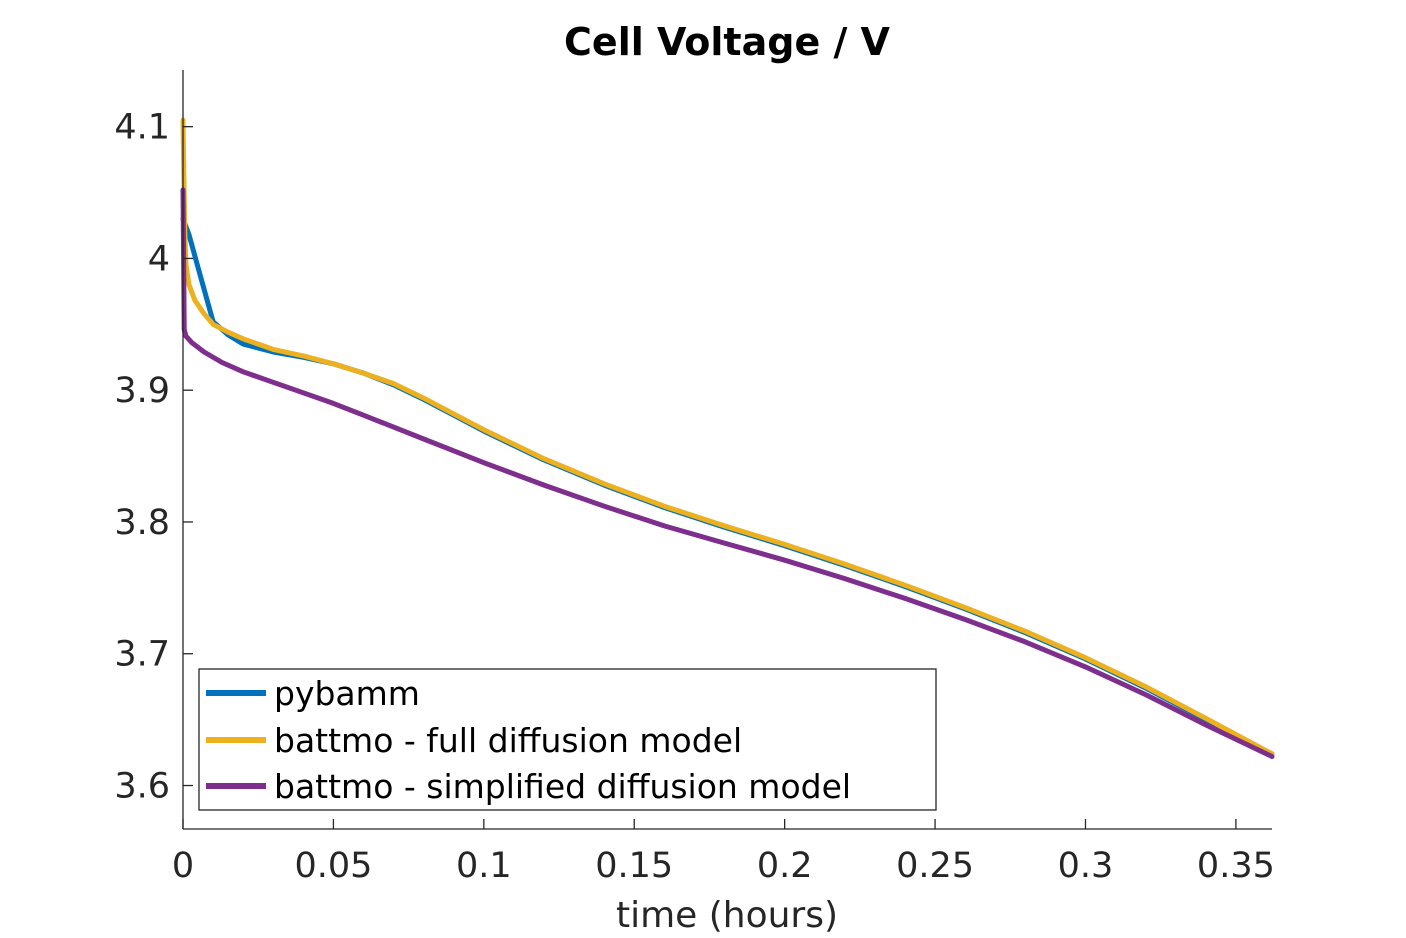 This screenshot has width=1406, height=938. I want to click on x-tick-label: 0, so click(183, 866).